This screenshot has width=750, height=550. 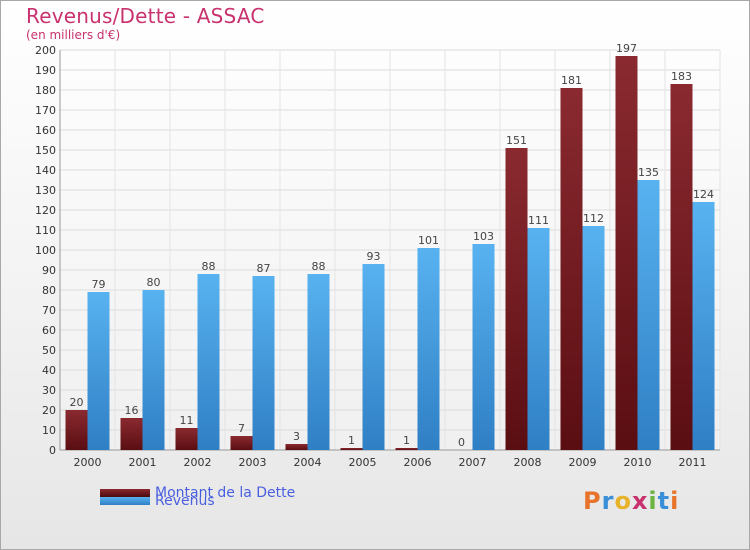 What do you see at coordinates (351, 449) in the screenshot?
I see `bar-dette-2005` at bounding box center [351, 449].